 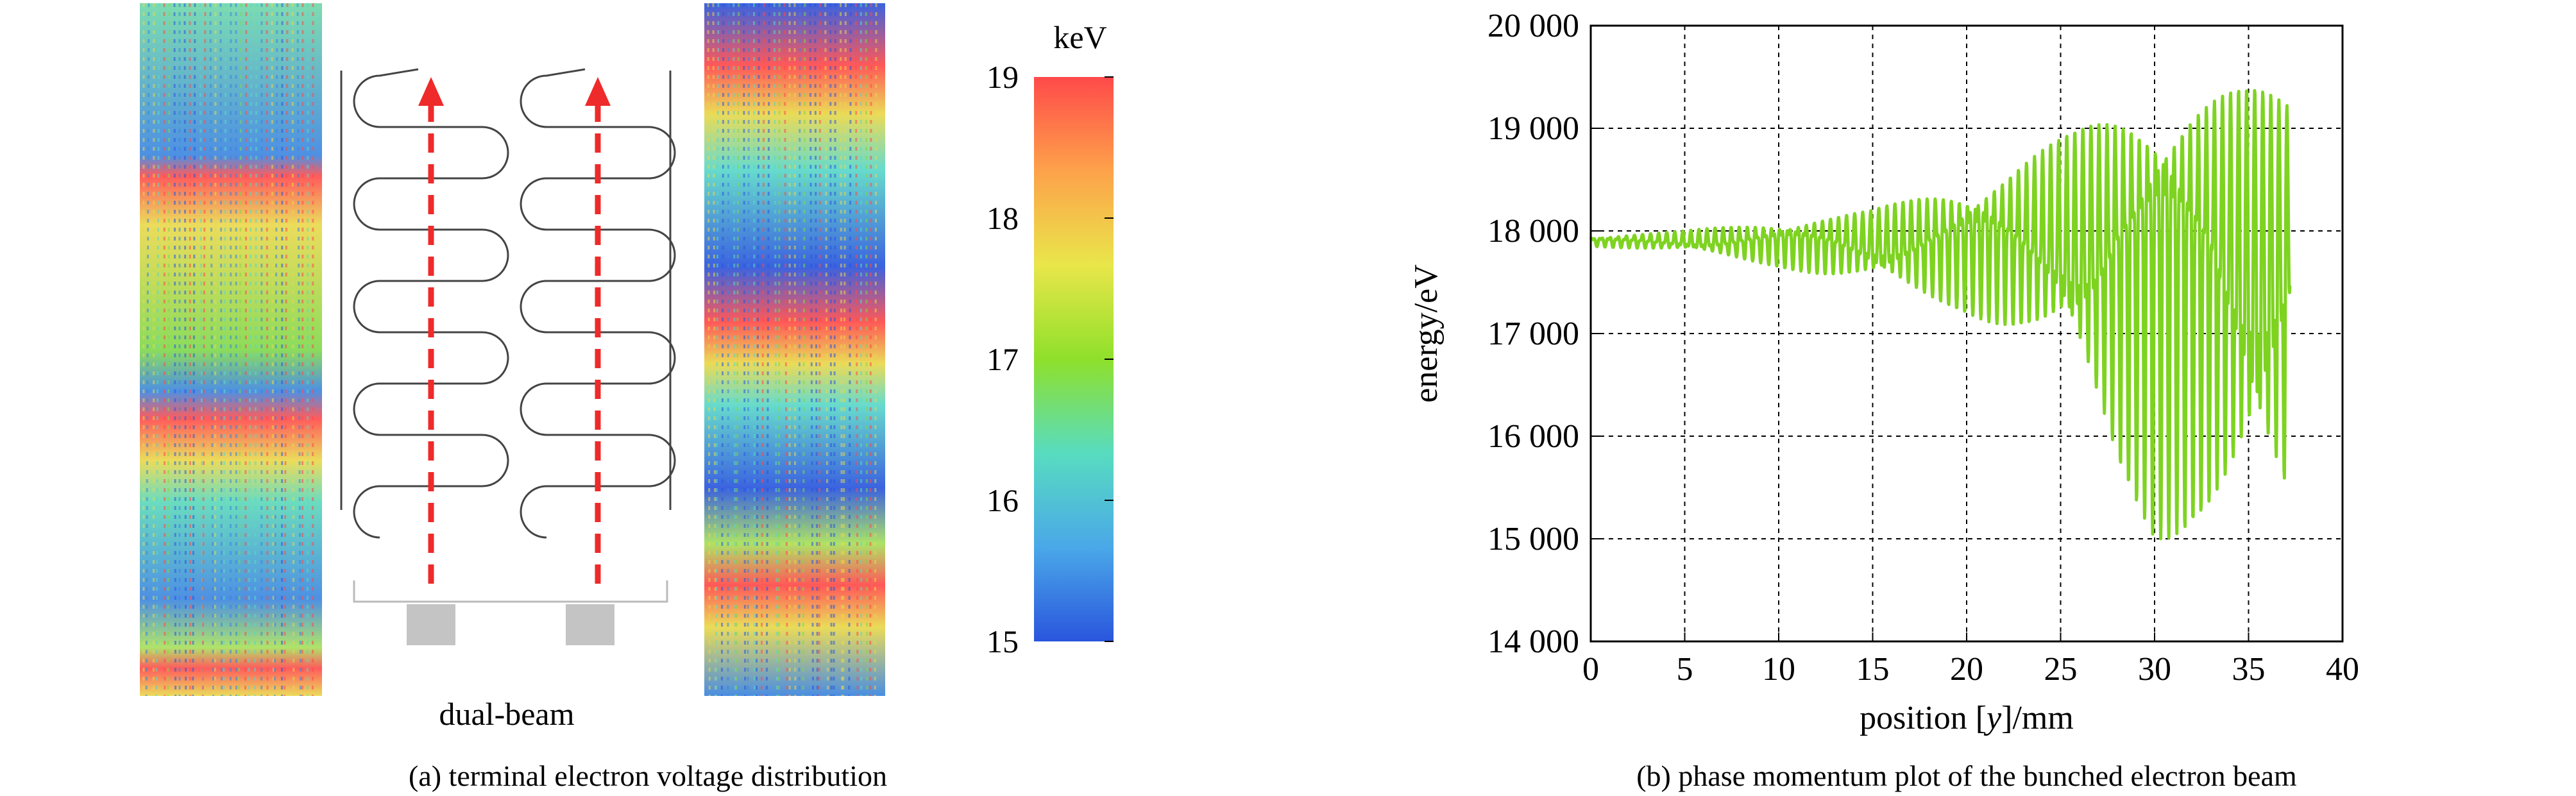 I want to click on colorbar: keV 19 18 17 16 15, so click(x=1050, y=339).